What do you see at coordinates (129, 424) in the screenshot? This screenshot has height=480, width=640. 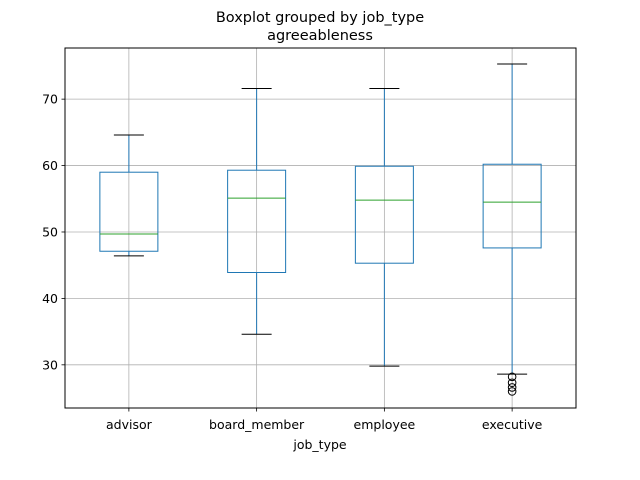 I see `x-tick-label: advisor` at bounding box center [129, 424].